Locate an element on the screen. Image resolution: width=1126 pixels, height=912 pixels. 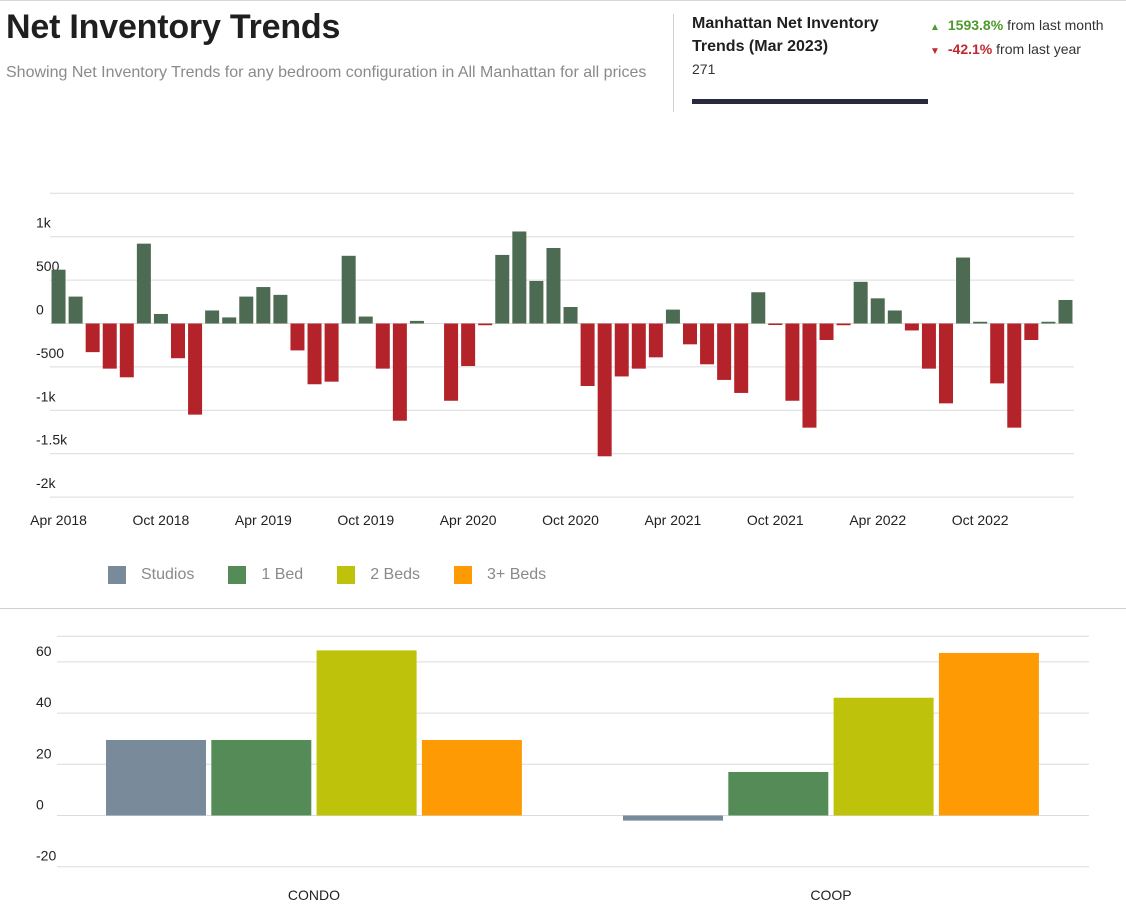
legend-item-1-bed: 1 Bed is located at coordinates (265, 575).